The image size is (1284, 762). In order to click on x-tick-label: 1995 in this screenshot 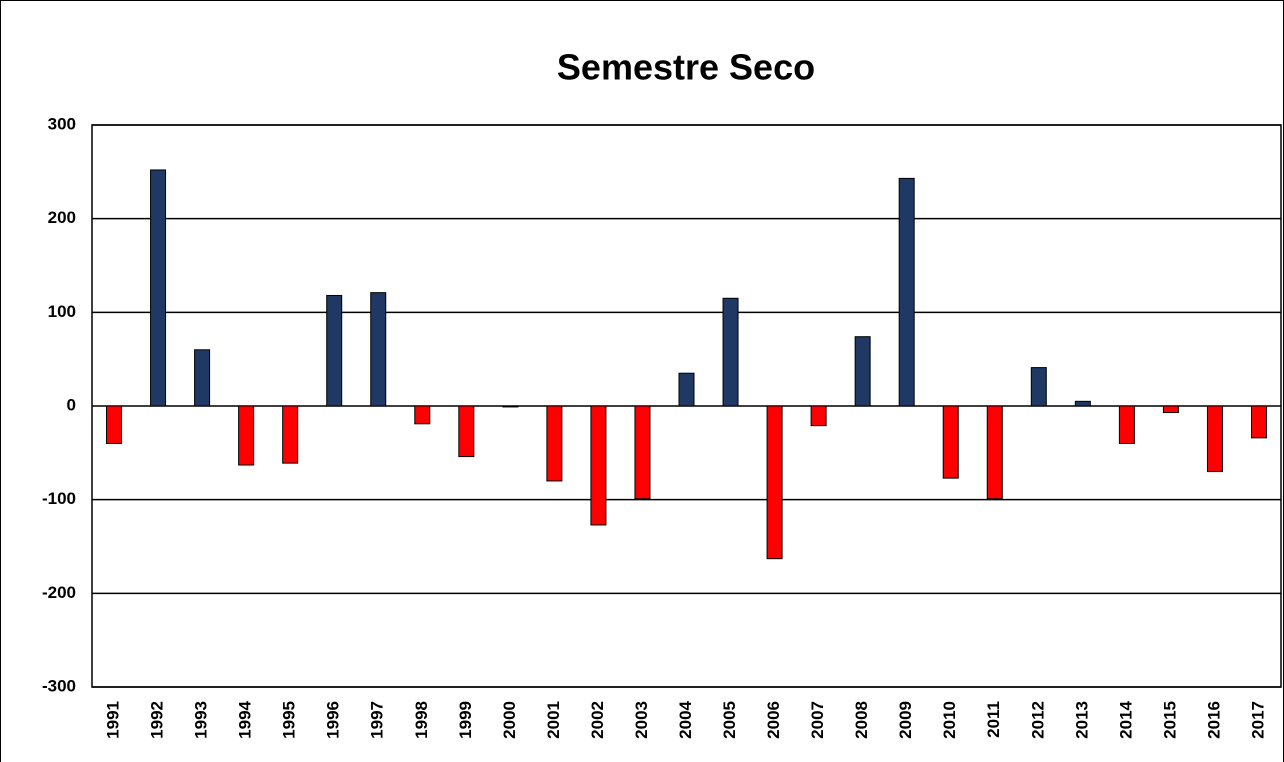, I will do `click(289, 720)`.